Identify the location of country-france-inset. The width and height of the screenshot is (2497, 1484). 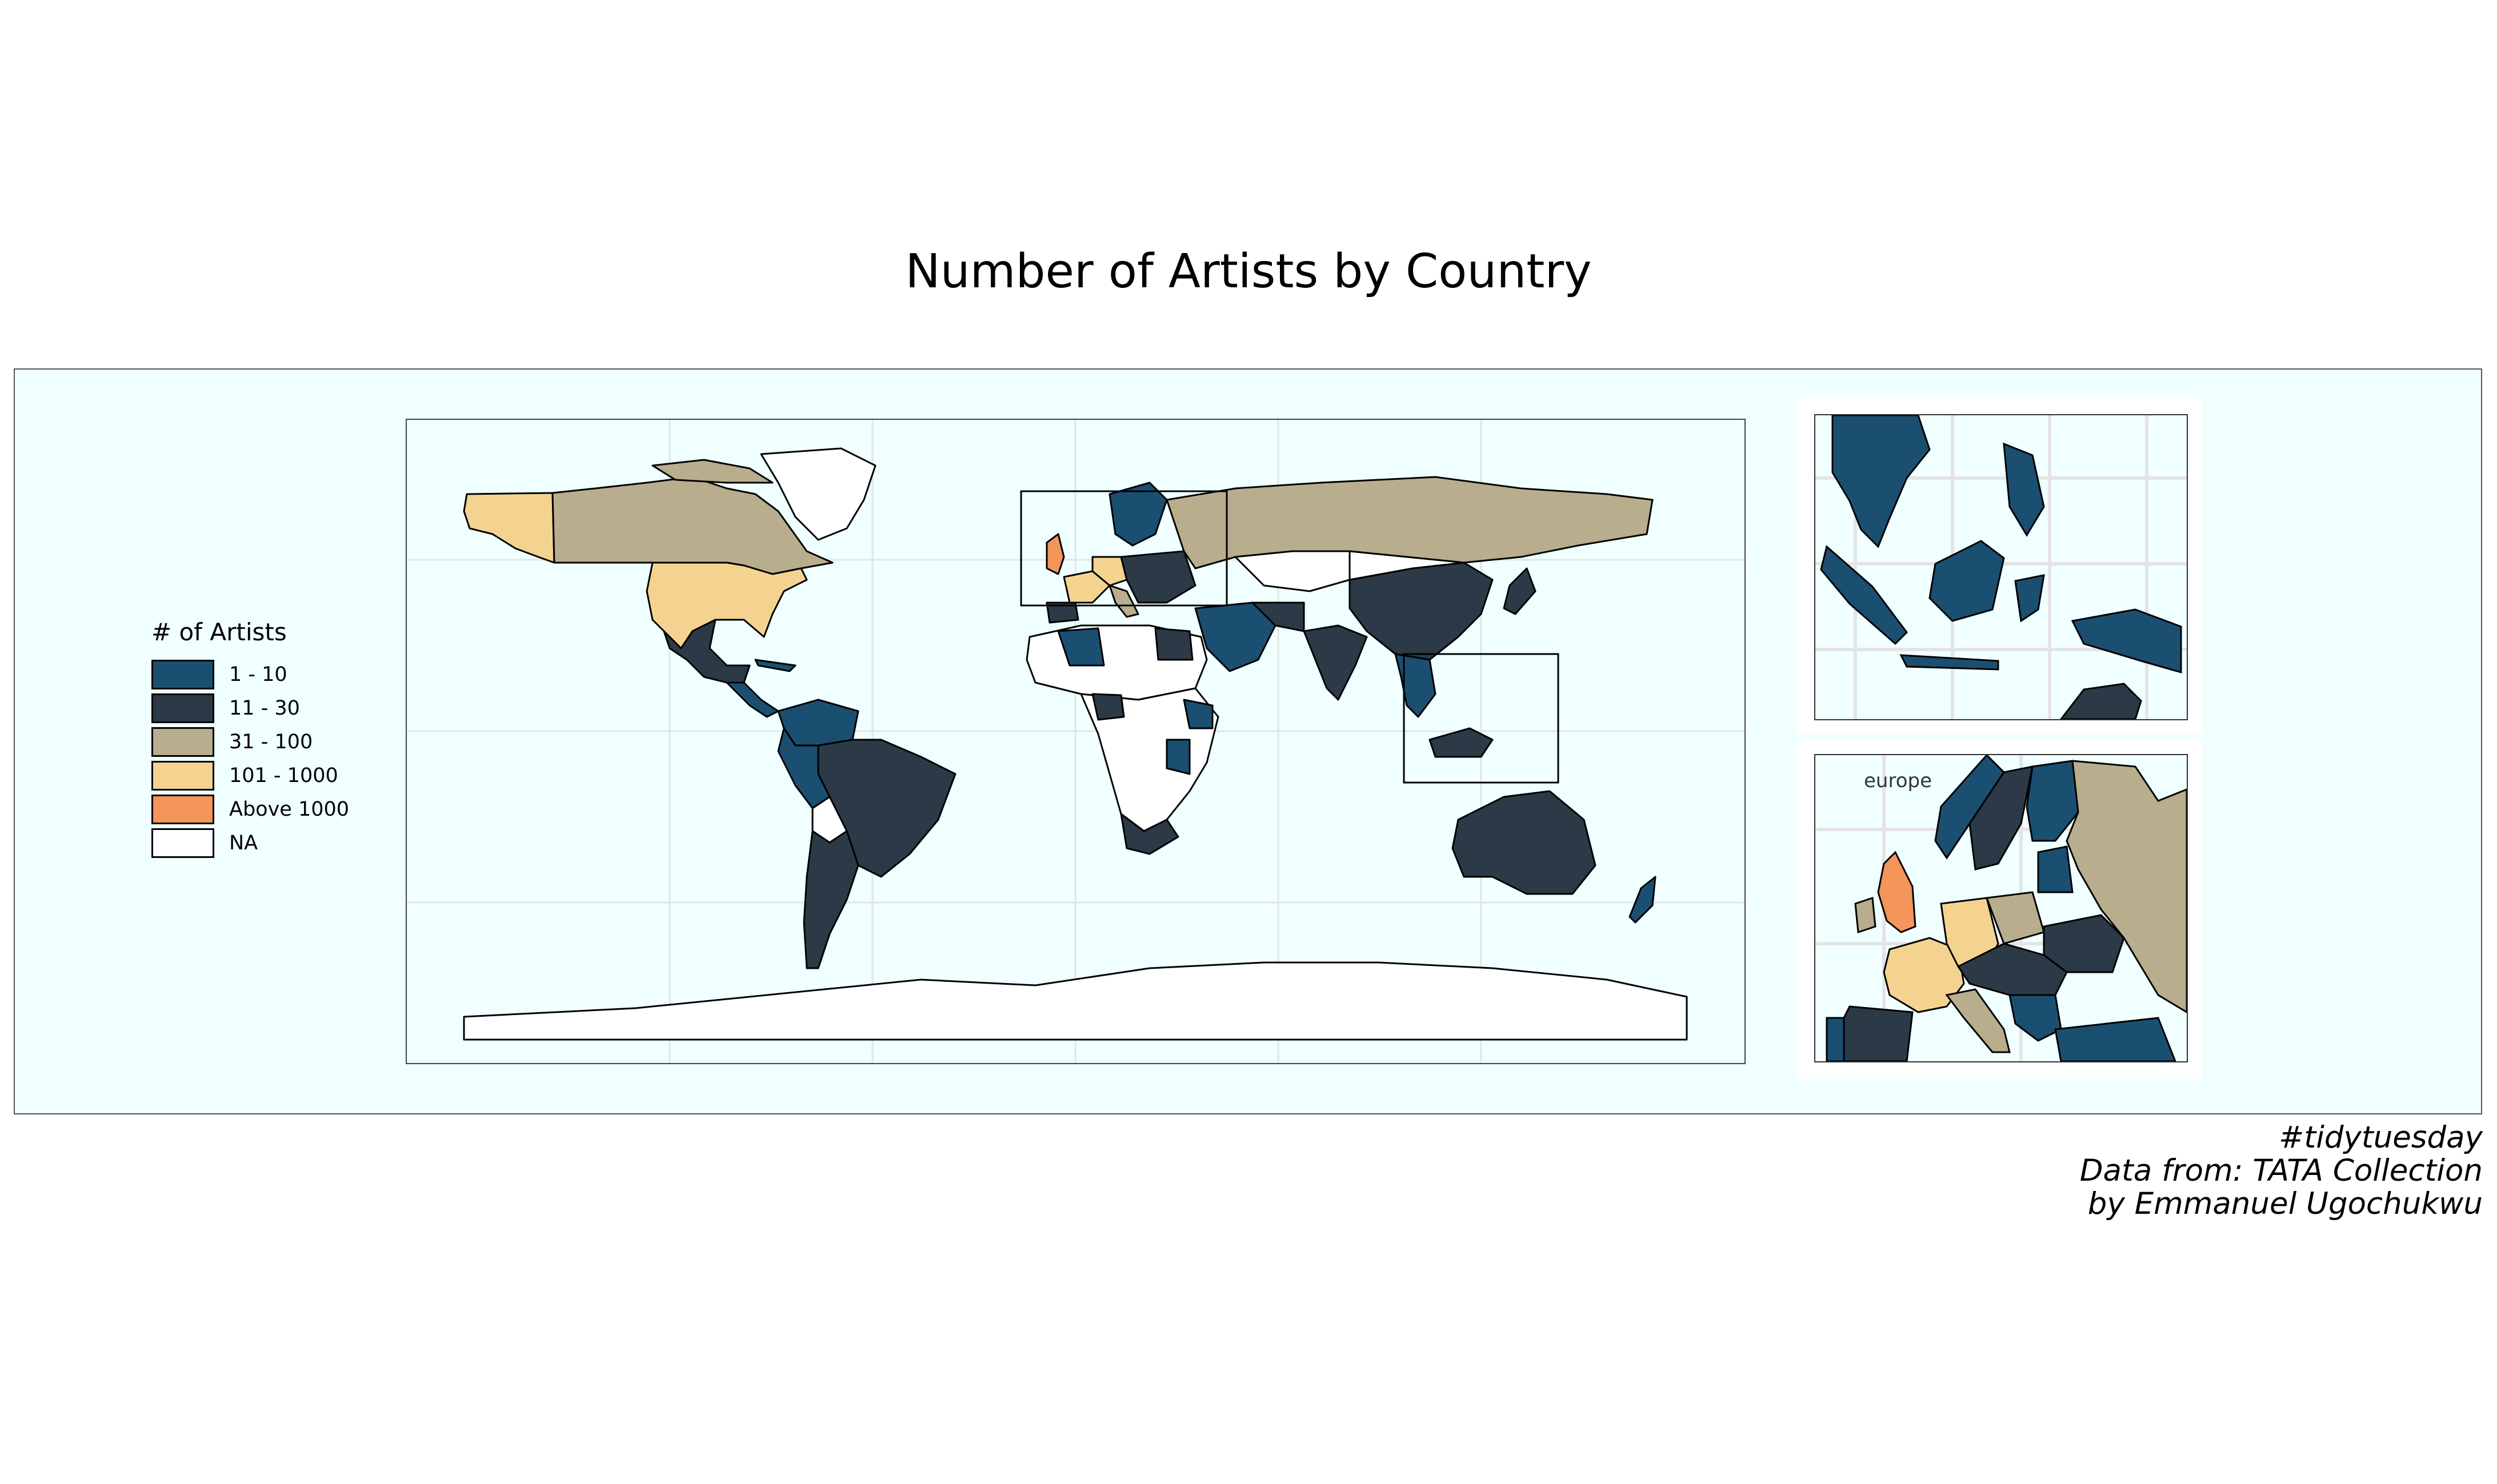
(1924, 975).